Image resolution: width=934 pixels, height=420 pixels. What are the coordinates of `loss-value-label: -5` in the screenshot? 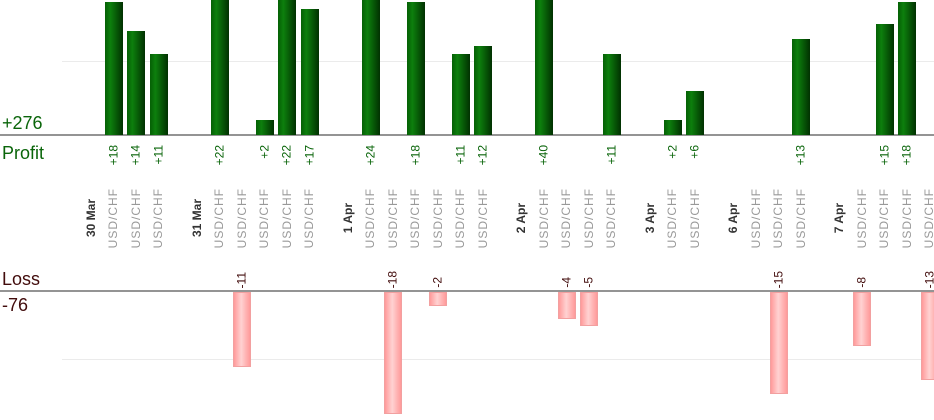 It's located at (588, 282).